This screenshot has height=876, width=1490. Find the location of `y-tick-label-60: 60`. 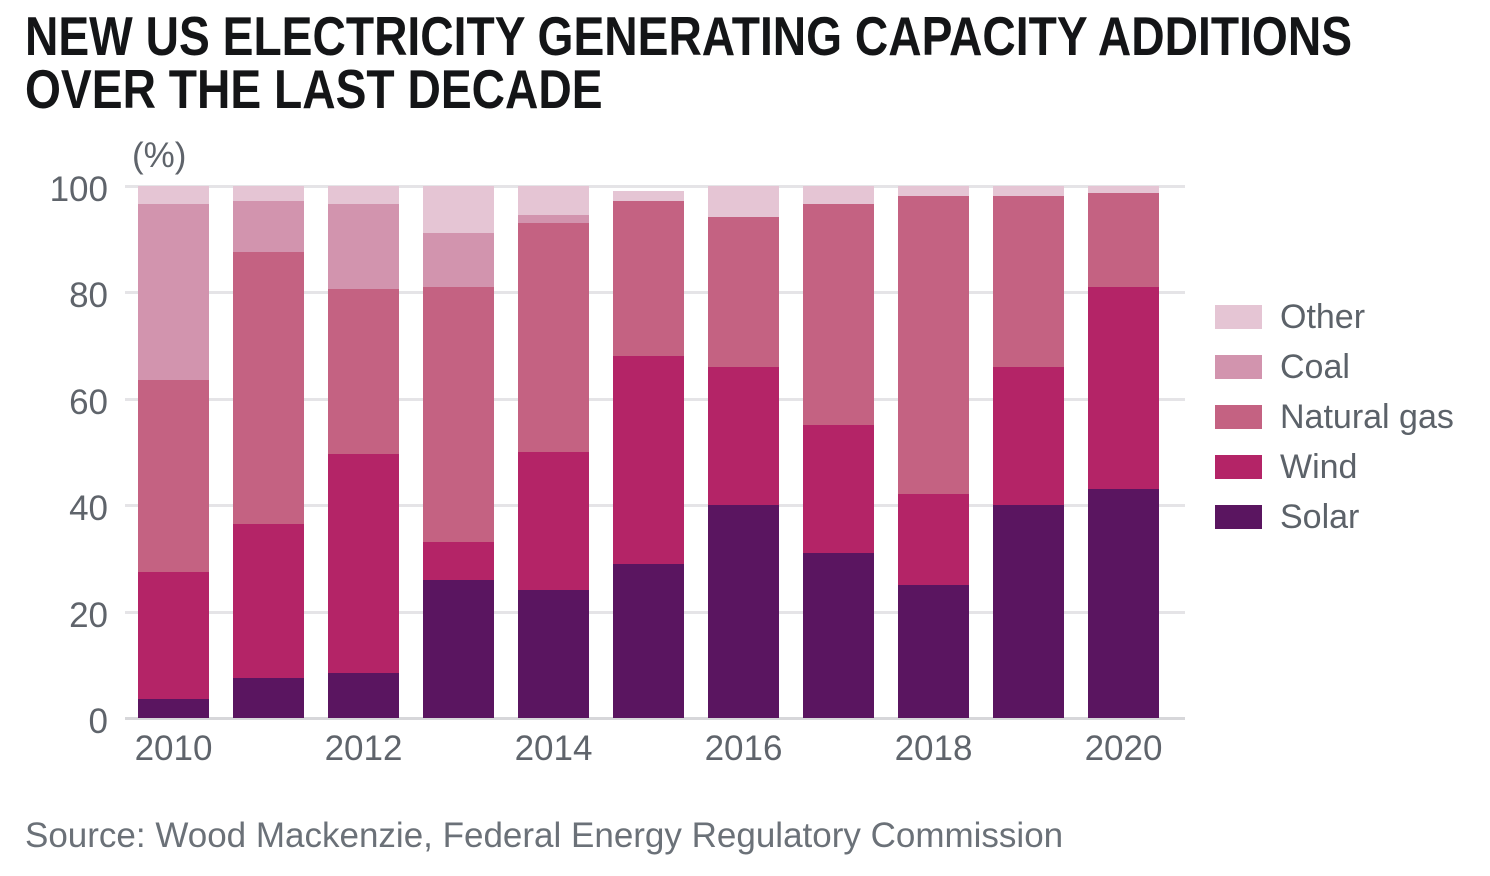

y-tick-label-60: 60 is located at coordinates (88, 402).